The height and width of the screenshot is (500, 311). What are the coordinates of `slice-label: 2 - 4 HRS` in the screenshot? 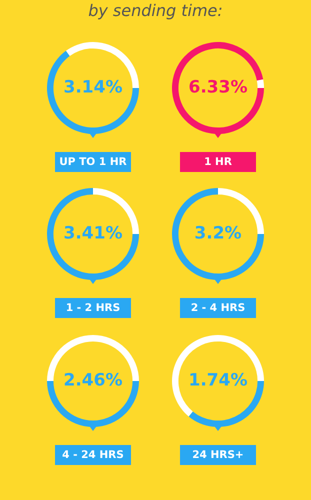 It's located at (218, 308).